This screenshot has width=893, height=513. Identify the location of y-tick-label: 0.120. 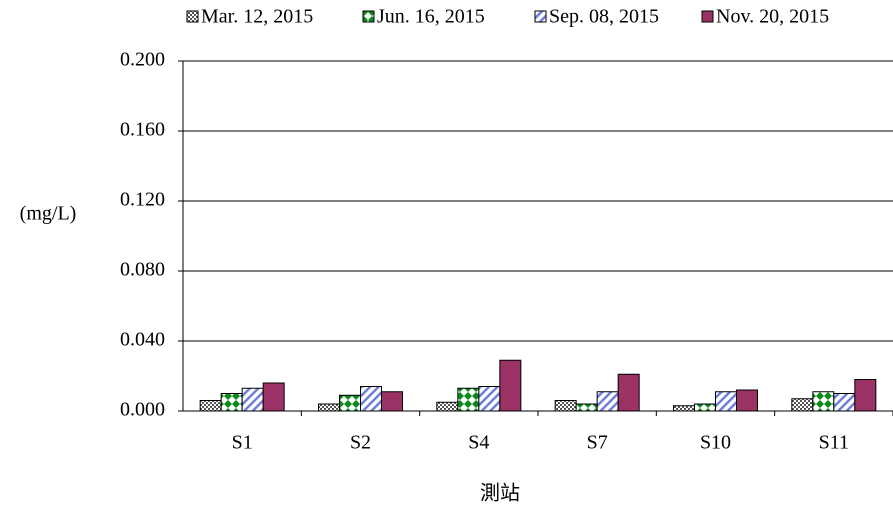
(142, 200).